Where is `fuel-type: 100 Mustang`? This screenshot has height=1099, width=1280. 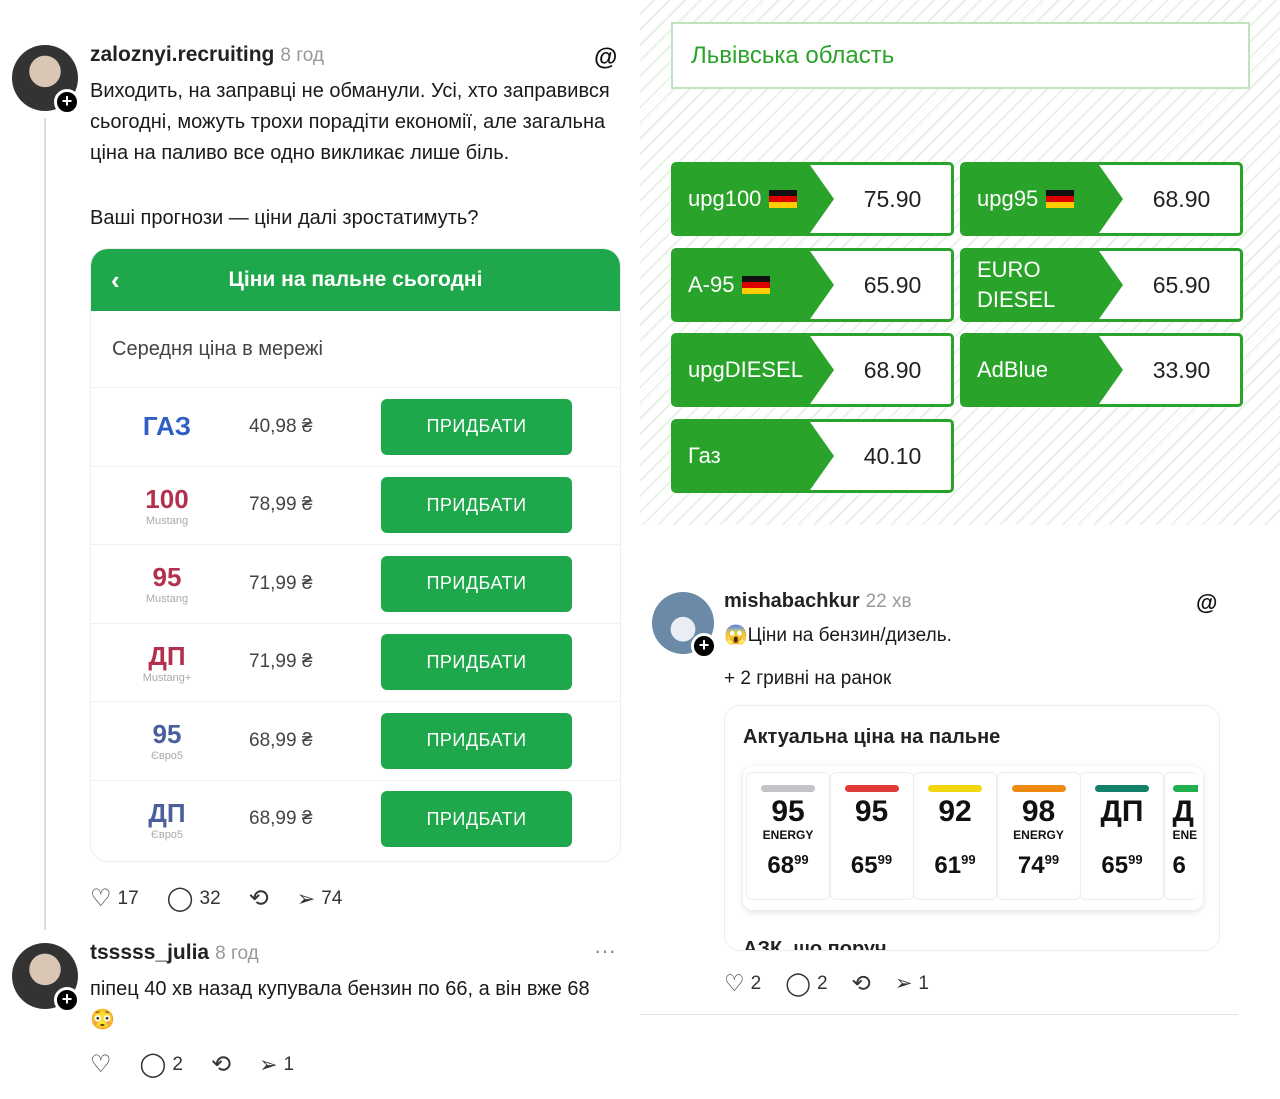
fuel-type: 100 Mustang is located at coordinates (167, 505).